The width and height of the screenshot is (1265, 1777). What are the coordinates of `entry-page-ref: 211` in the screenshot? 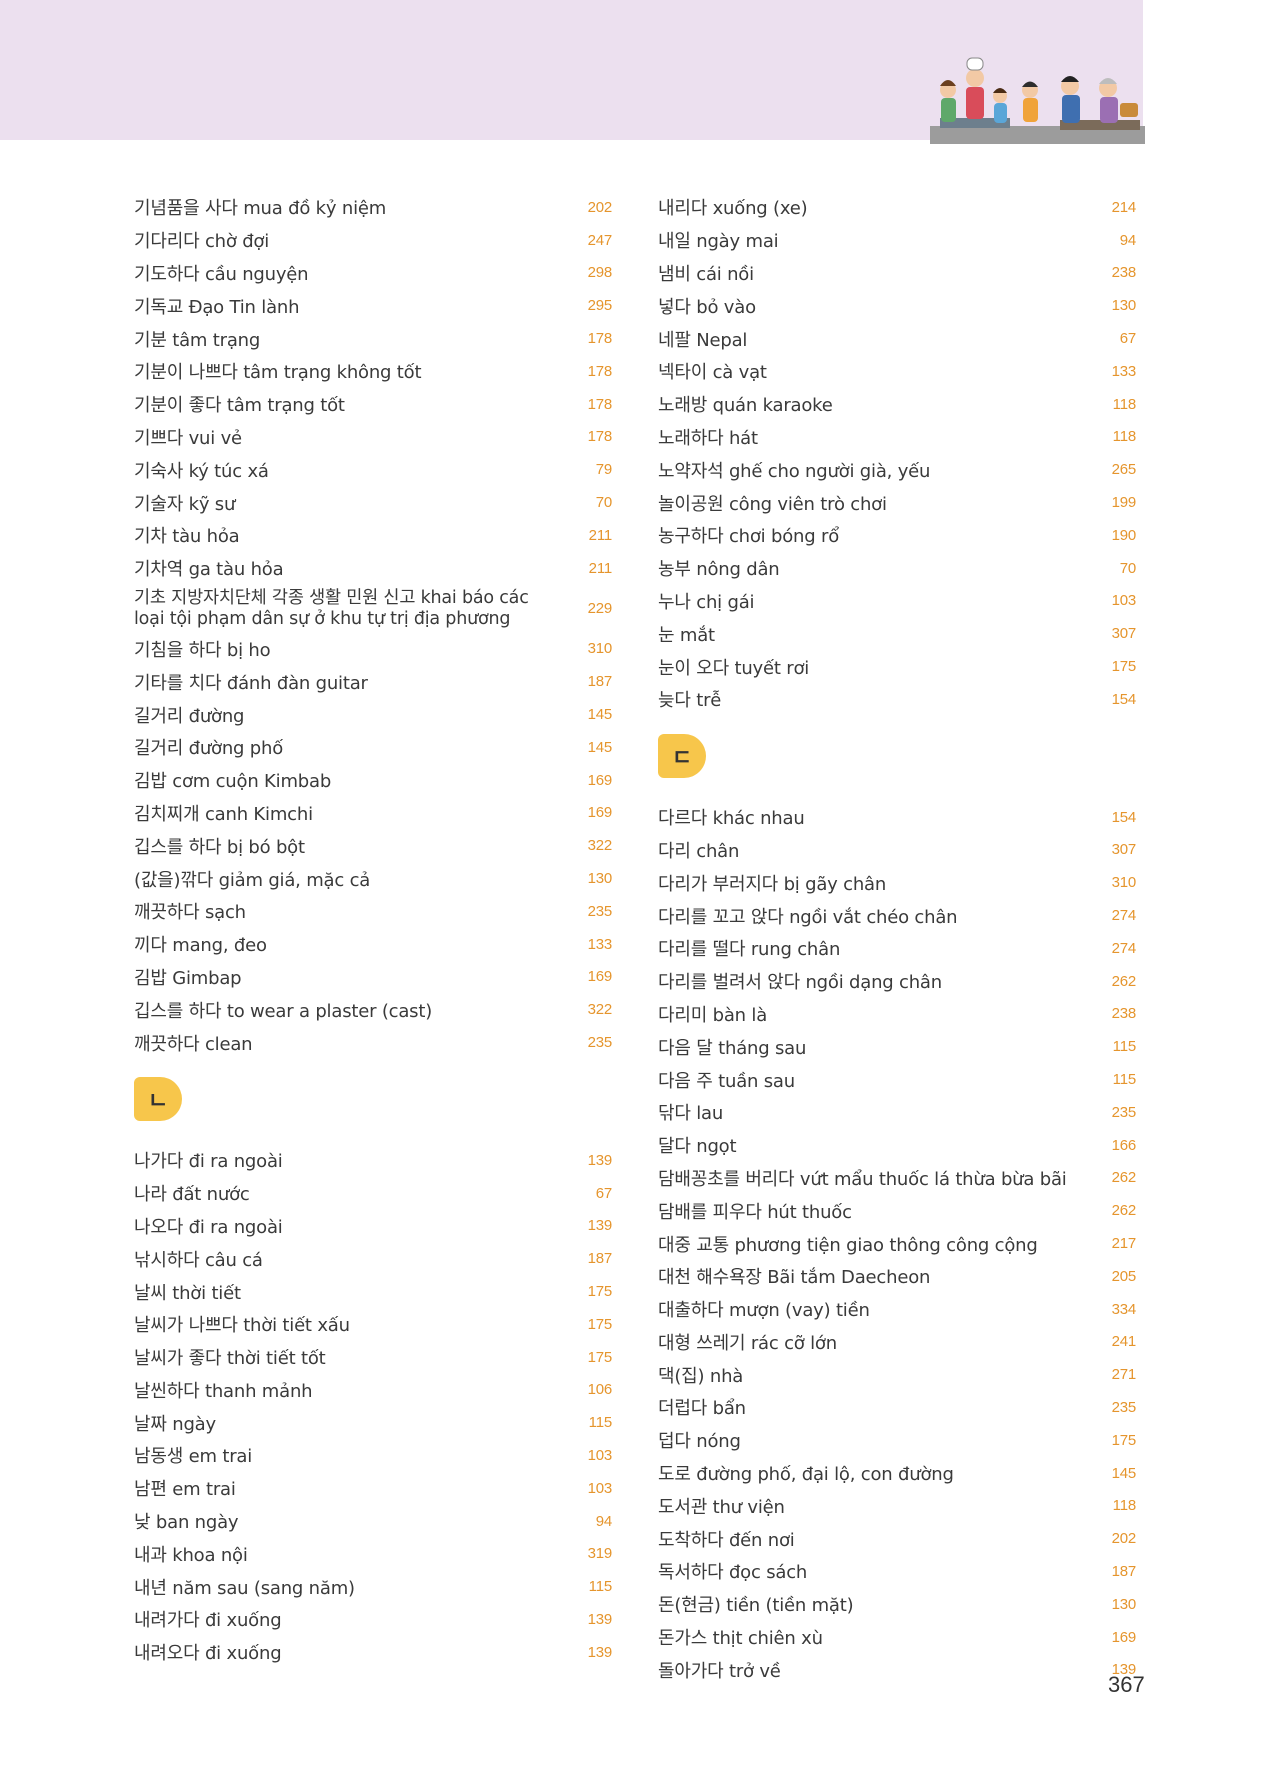 It's located at (600, 568).